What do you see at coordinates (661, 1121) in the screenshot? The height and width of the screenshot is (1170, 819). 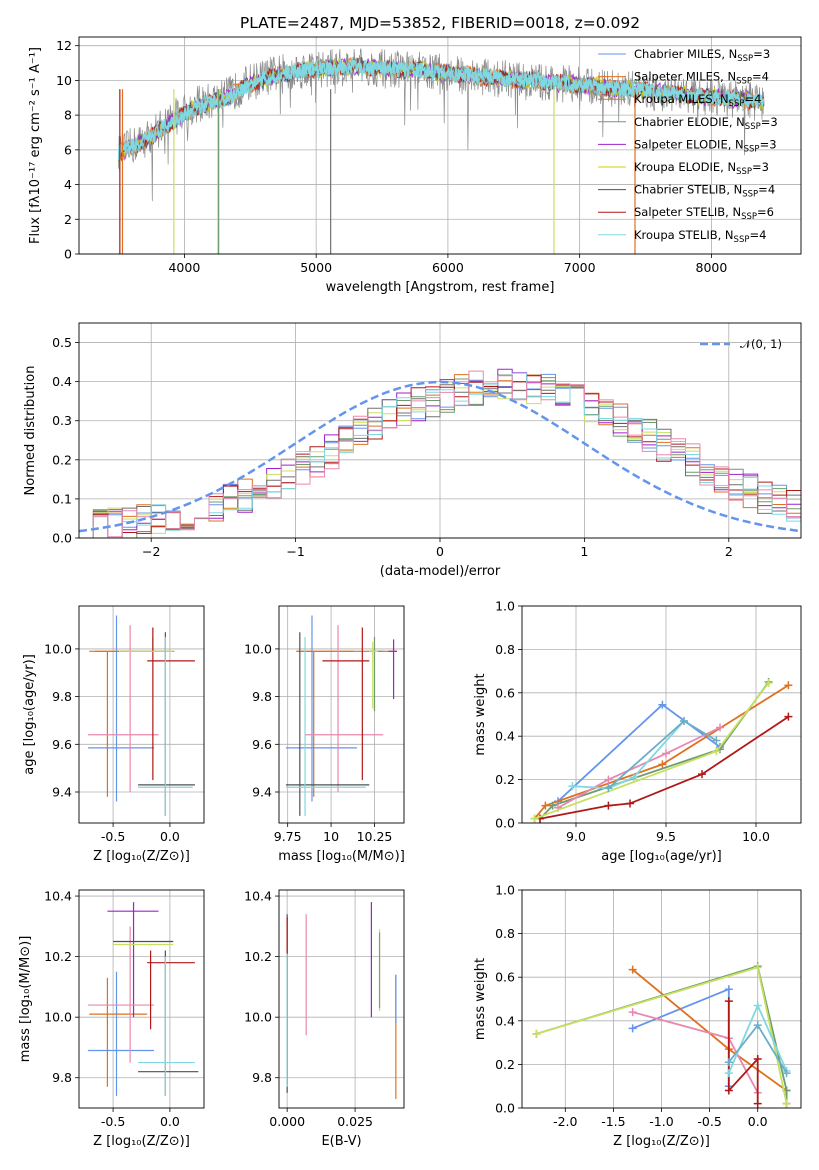 I see `x-tick-label: -1.0` at bounding box center [661, 1121].